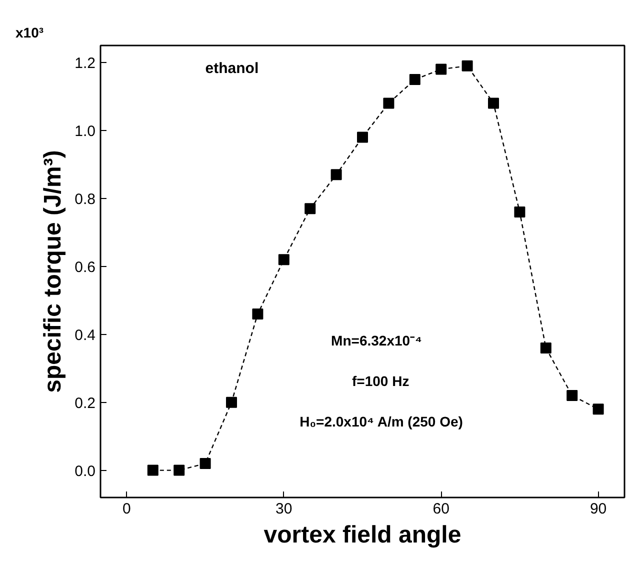 Image resolution: width=639 pixels, height=567 pixels. Describe the element at coordinates (85, 63) in the screenshot. I see `y-tick-label: 1.2` at that location.